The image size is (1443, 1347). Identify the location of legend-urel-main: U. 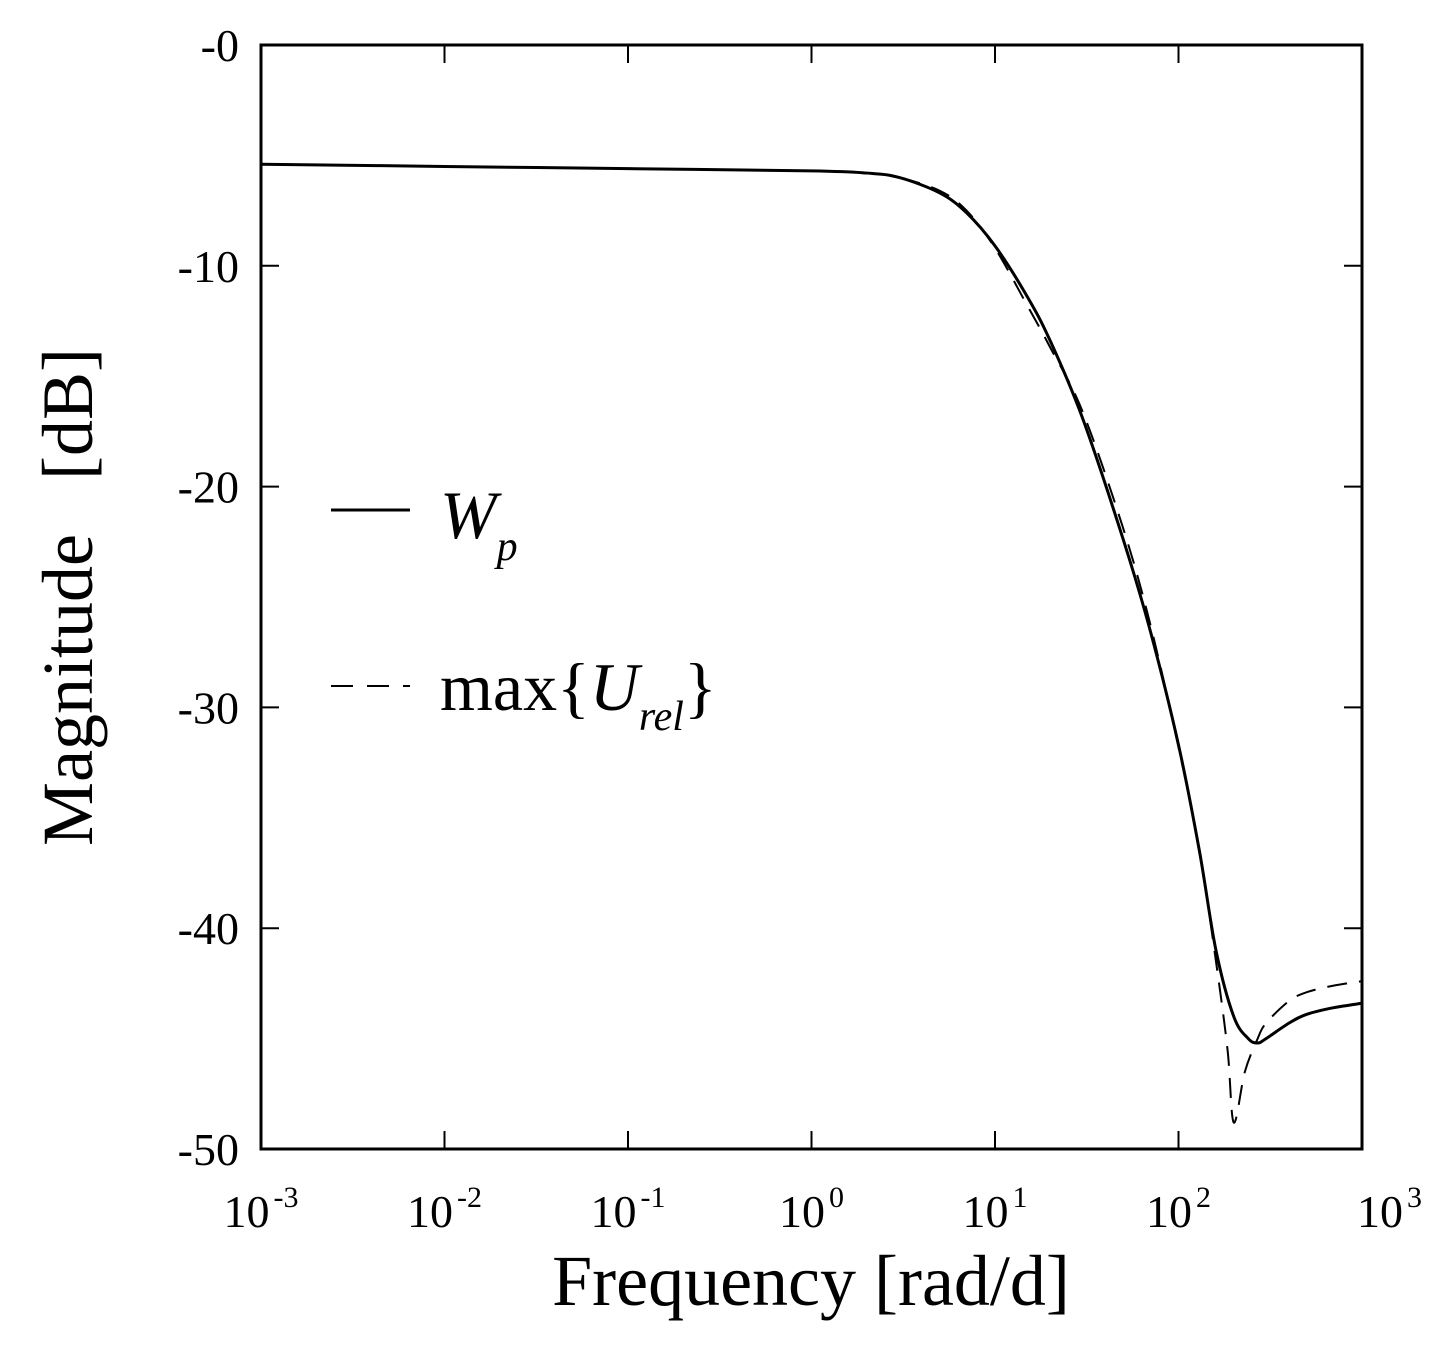
(616, 687).